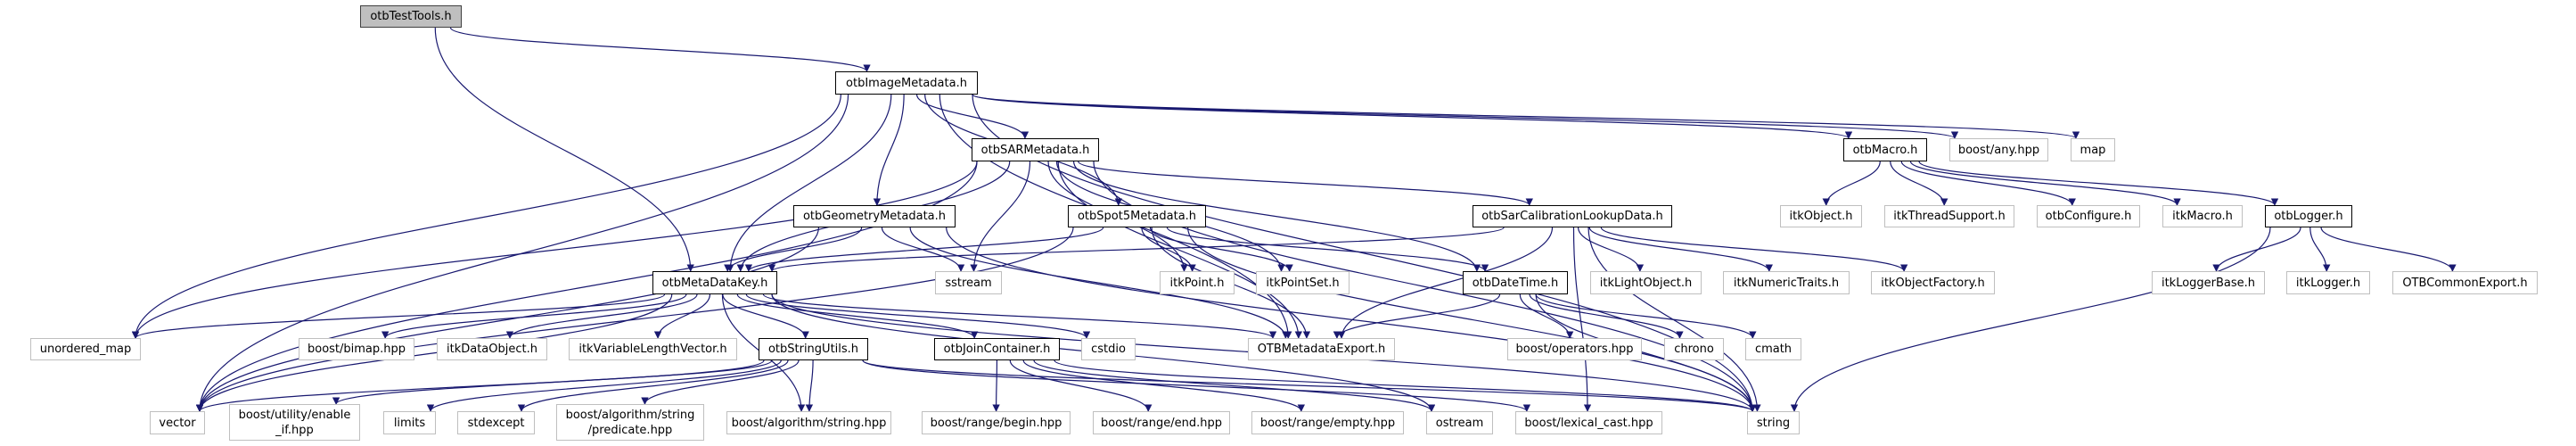 The height and width of the screenshot is (446, 2576). I want to click on node-sstream: sstream, so click(968, 282).